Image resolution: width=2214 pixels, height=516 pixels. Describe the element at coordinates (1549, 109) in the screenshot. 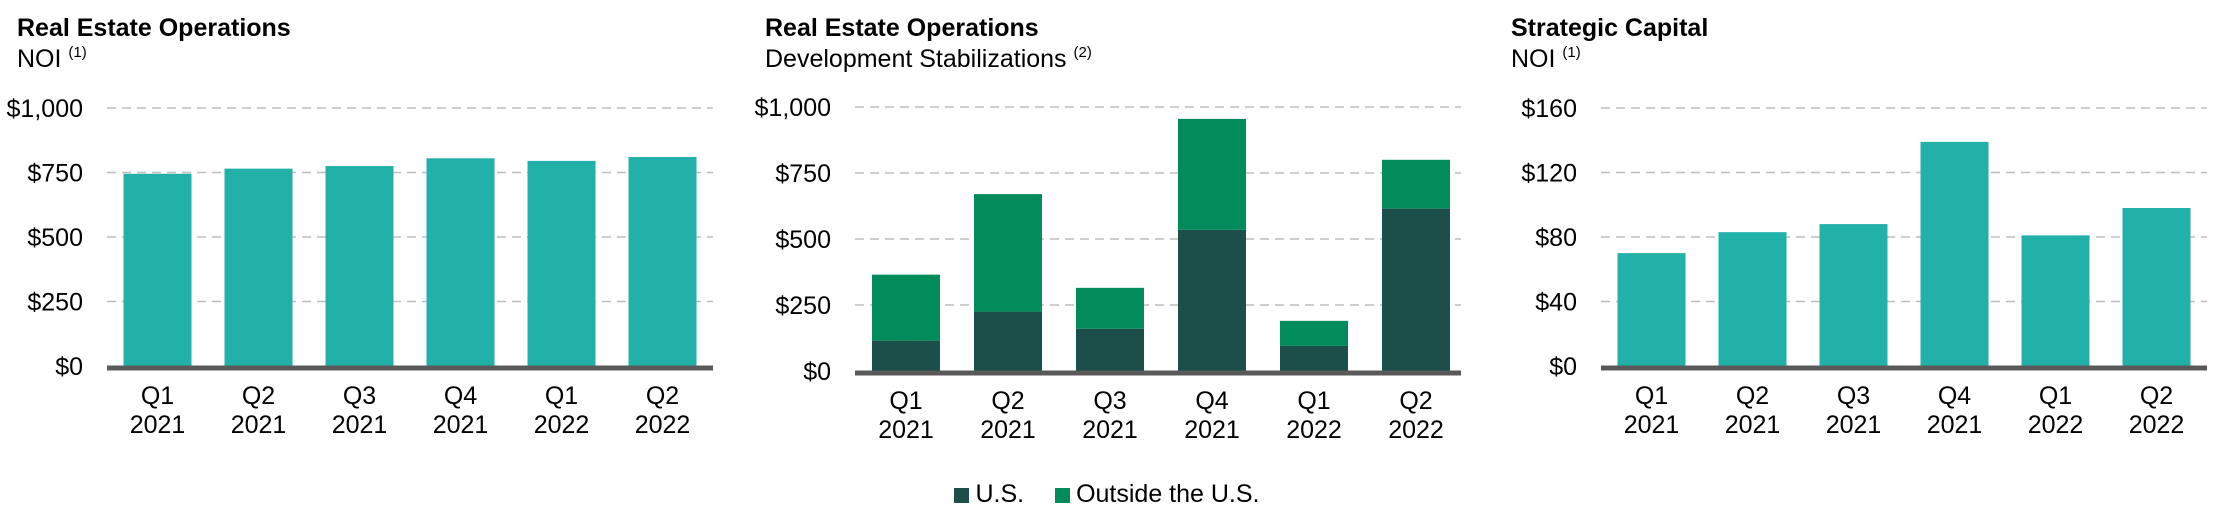

I see `y-tick-label: $160` at that location.